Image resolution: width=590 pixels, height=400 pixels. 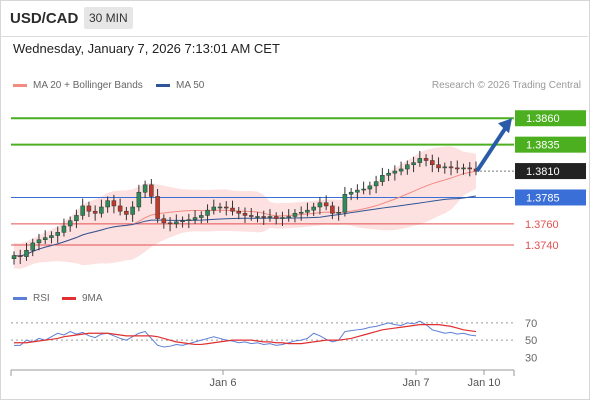 I want to click on level-label-1.3760: 1.3760, so click(x=542, y=225).